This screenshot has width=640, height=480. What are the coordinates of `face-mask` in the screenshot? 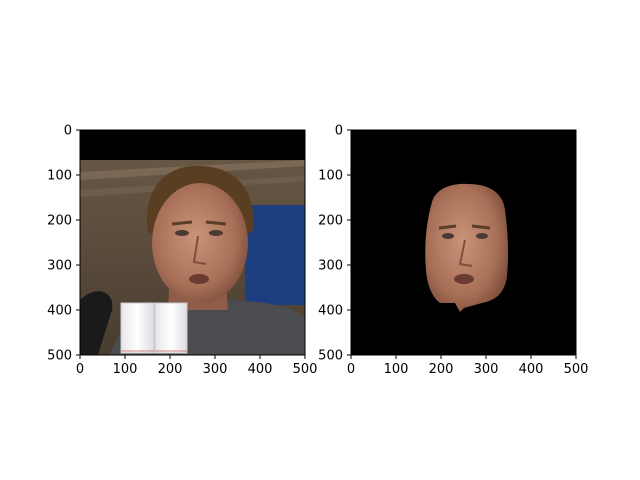 It's located at (467, 247).